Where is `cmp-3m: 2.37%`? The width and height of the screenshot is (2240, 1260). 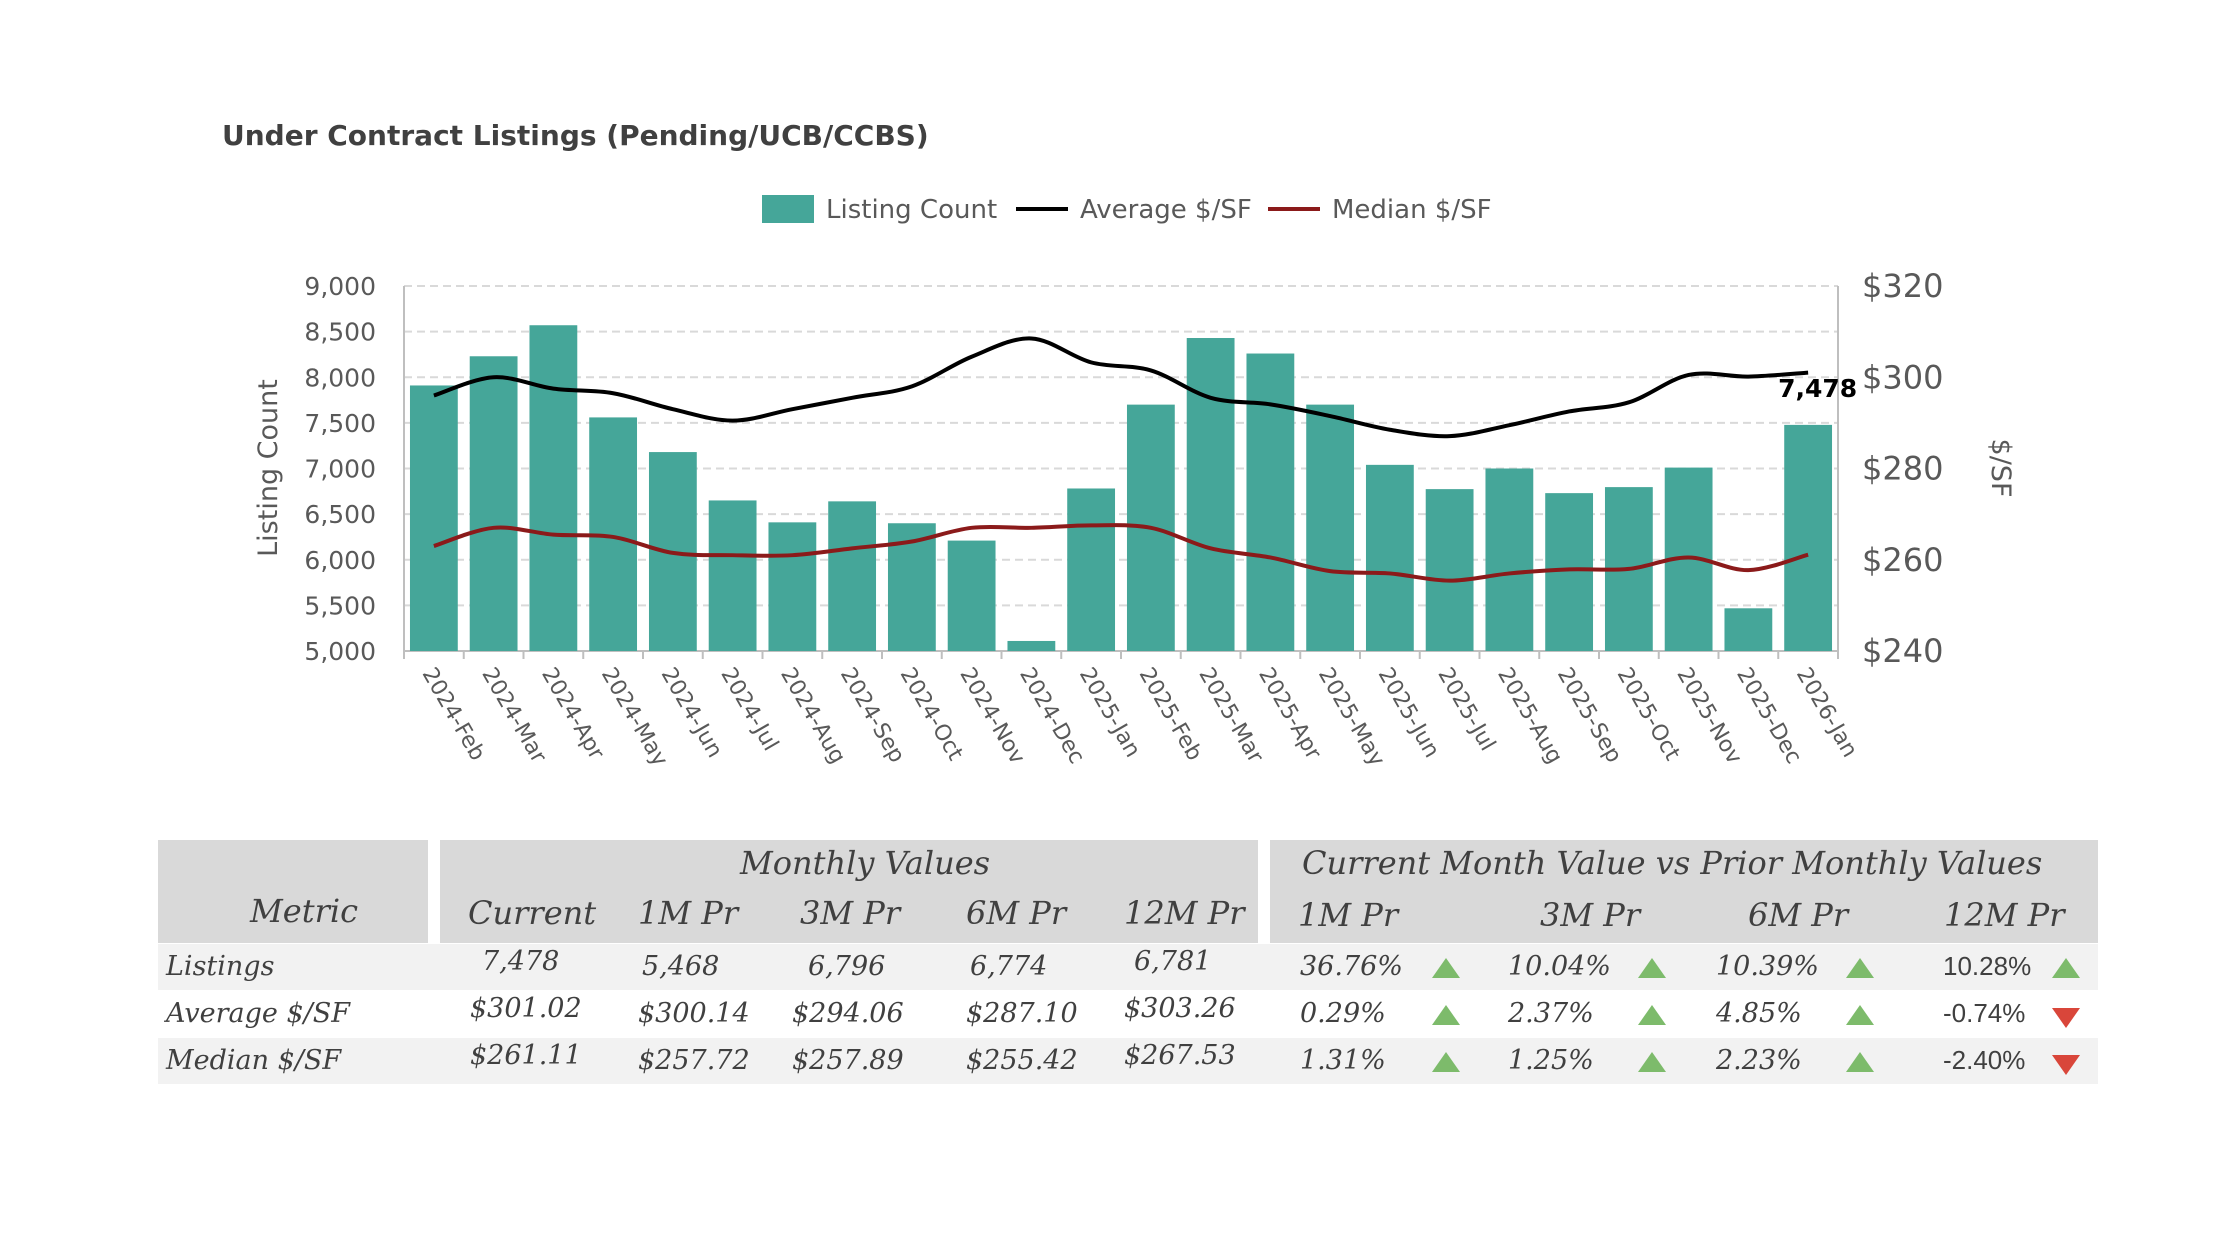
cmp-3m: 2.37% is located at coordinates (1551, 1013).